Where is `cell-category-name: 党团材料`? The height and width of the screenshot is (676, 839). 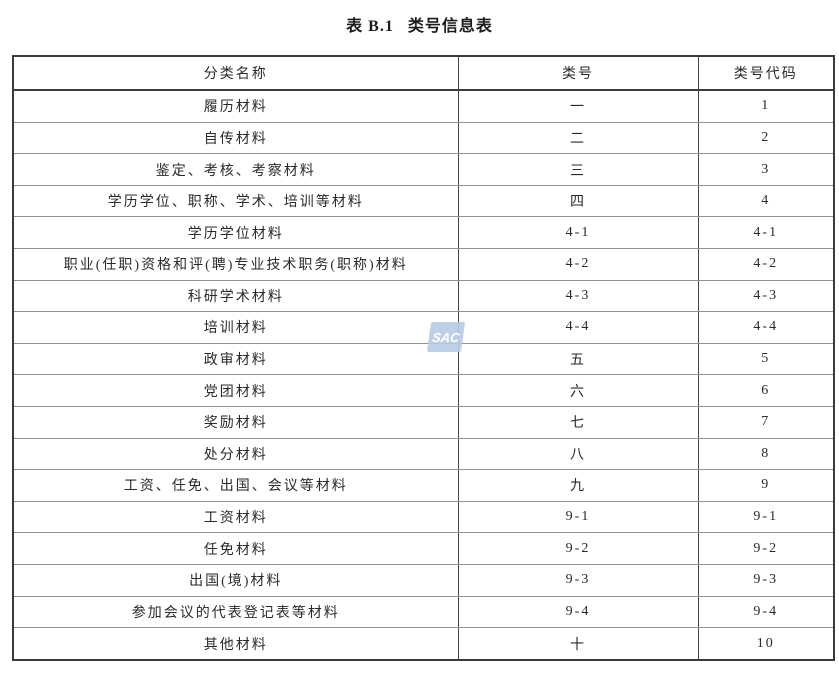 cell-category-name: 党团材料 is located at coordinates (235, 390).